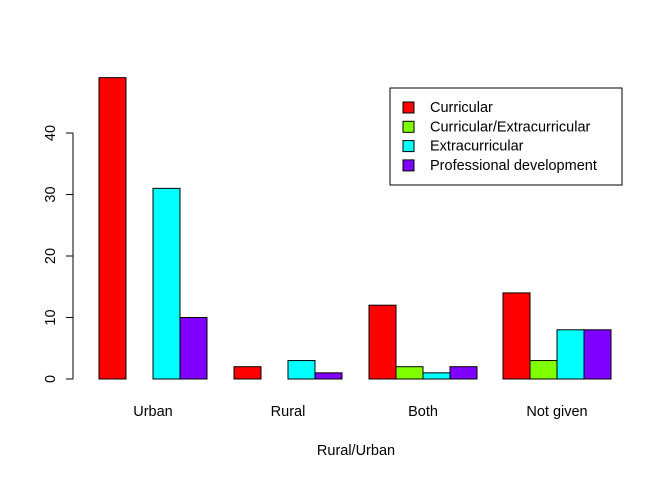  I want to click on bar-not-given-curricular-extracurricular, so click(543, 370).